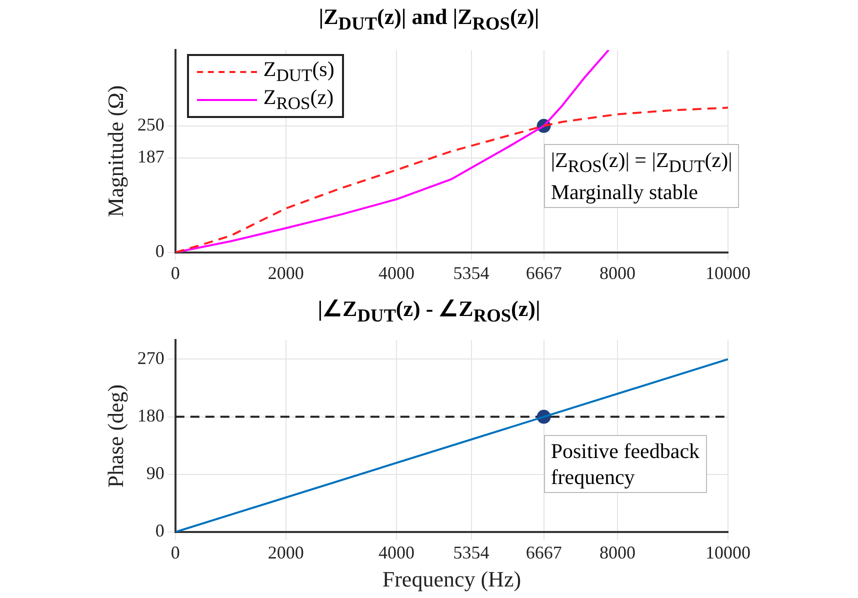 The width and height of the screenshot is (858, 598). What do you see at coordinates (625, 463) in the screenshot?
I see `annotation: Positive feedback frequency` at bounding box center [625, 463].